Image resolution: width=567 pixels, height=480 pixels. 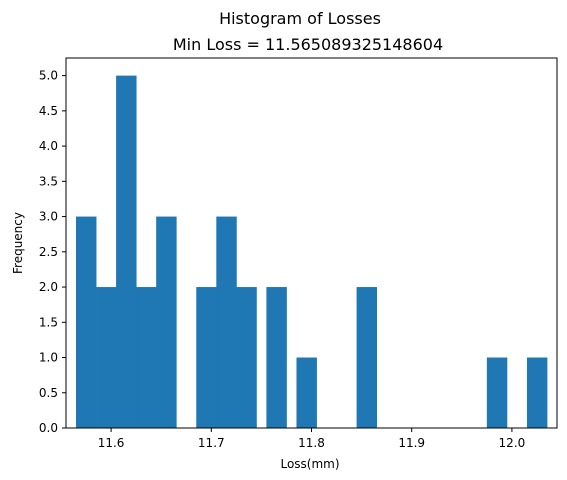 I want to click on x-tick-label: 11.6, so click(x=111, y=443).